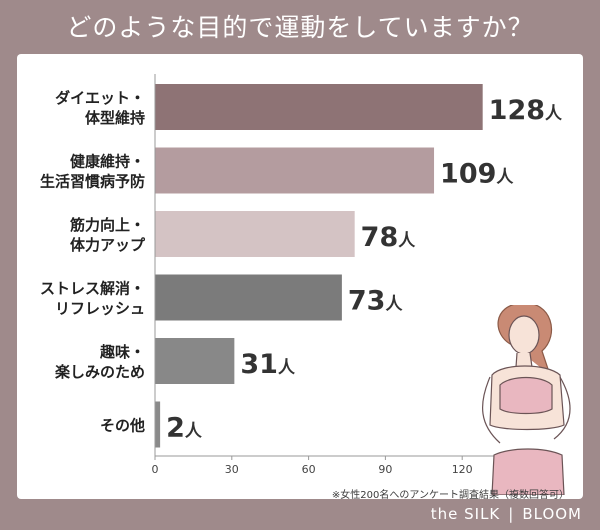  I want to click on category-label: その他, so click(122, 426).